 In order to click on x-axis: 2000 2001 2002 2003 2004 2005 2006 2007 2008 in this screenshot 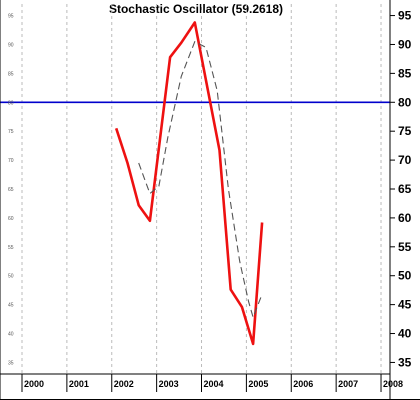, I will do `click(212, 383)`.